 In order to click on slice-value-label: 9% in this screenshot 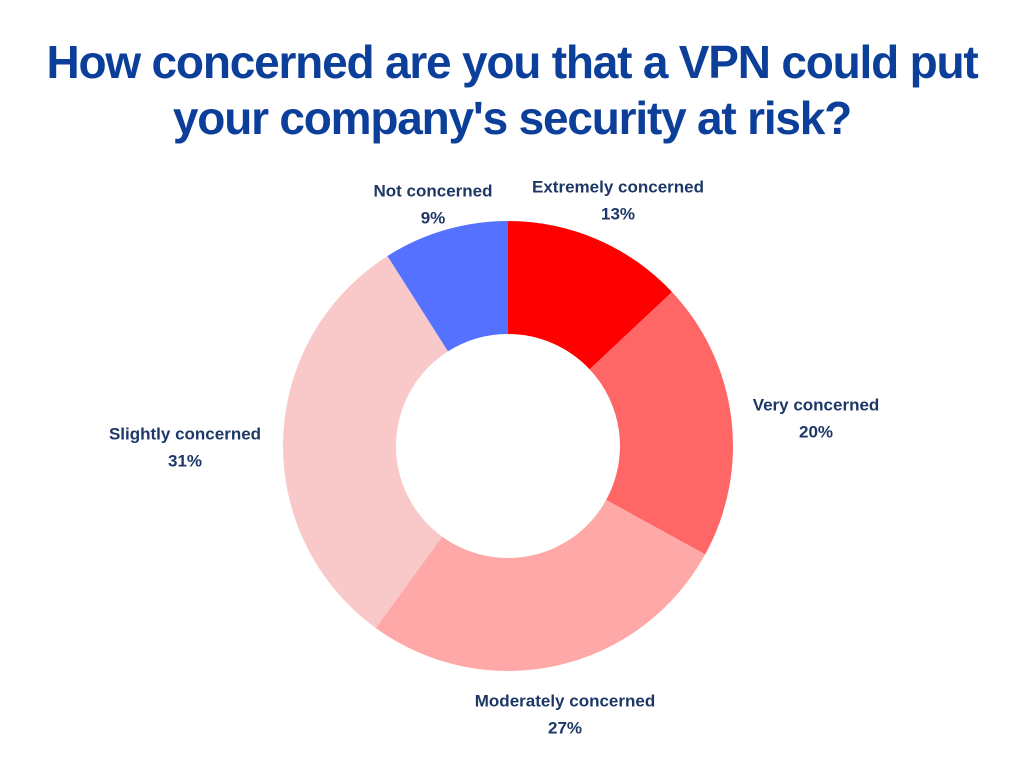, I will do `click(433, 217)`.